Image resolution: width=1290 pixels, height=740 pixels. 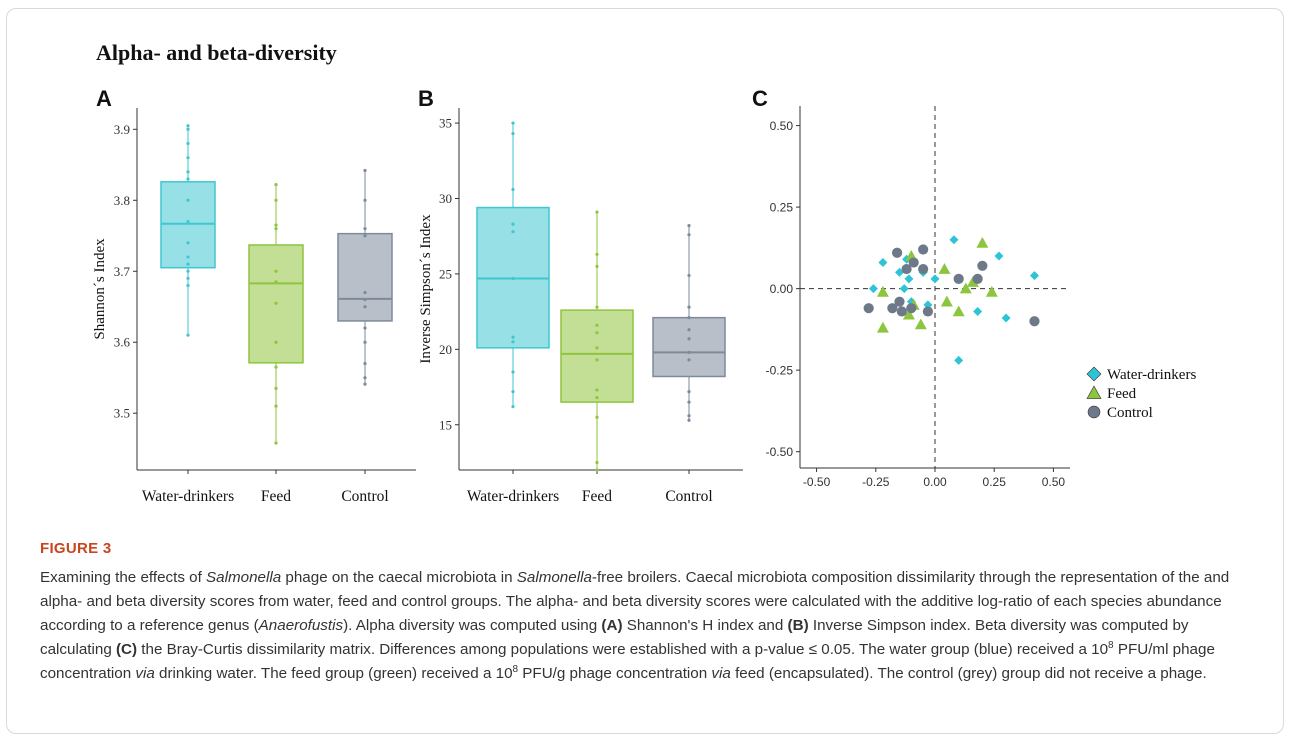 What do you see at coordinates (1151, 375) in the screenshot?
I see `legend-label: Water-drinkers` at bounding box center [1151, 375].